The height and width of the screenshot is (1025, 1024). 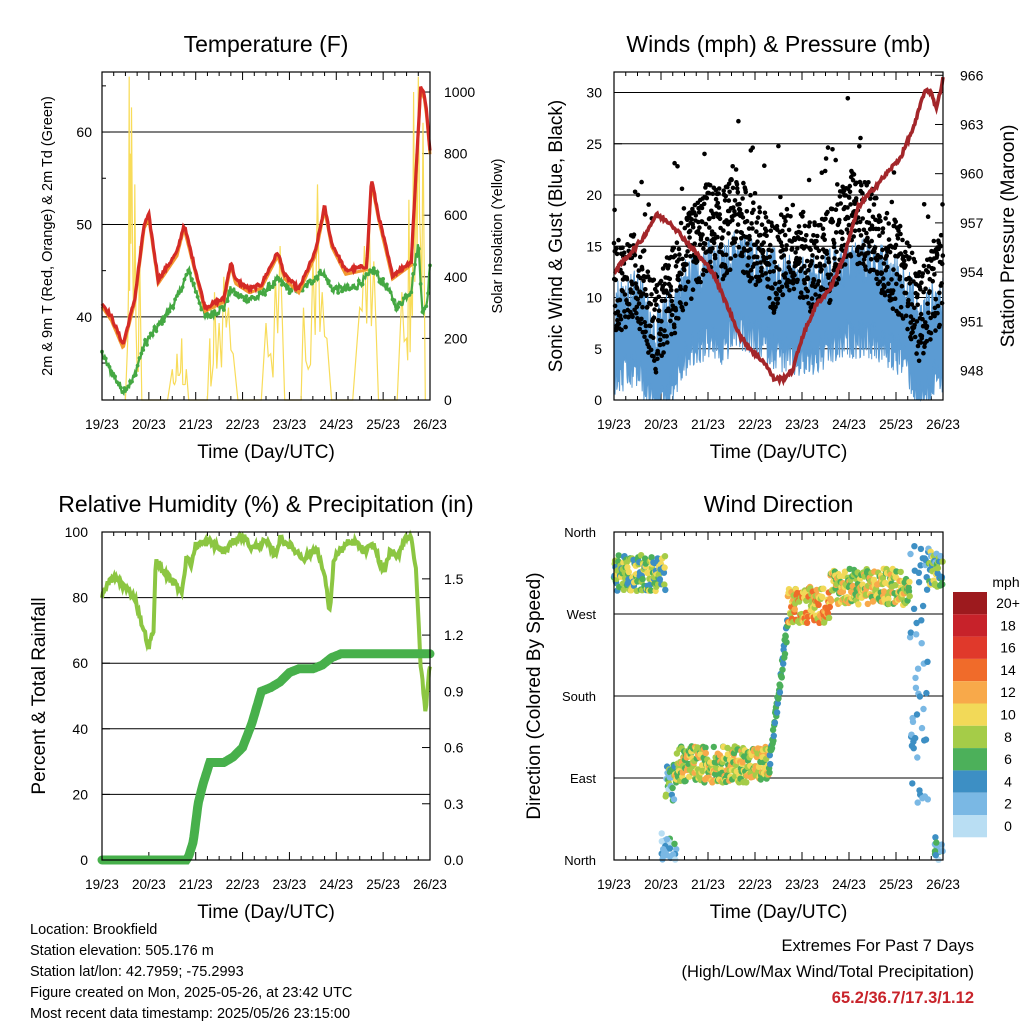 What do you see at coordinates (243, 884) in the screenshot?
I see `x-tick-label: 22/23` at bounding box center [243, 884].